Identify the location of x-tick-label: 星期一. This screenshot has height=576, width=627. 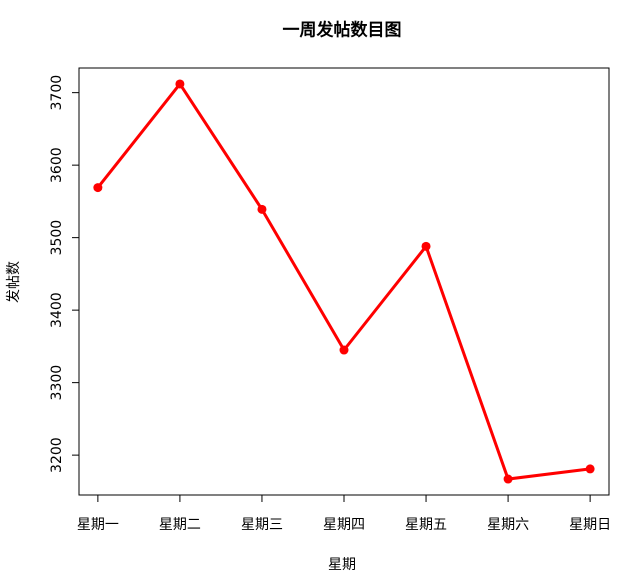
(98, 525).